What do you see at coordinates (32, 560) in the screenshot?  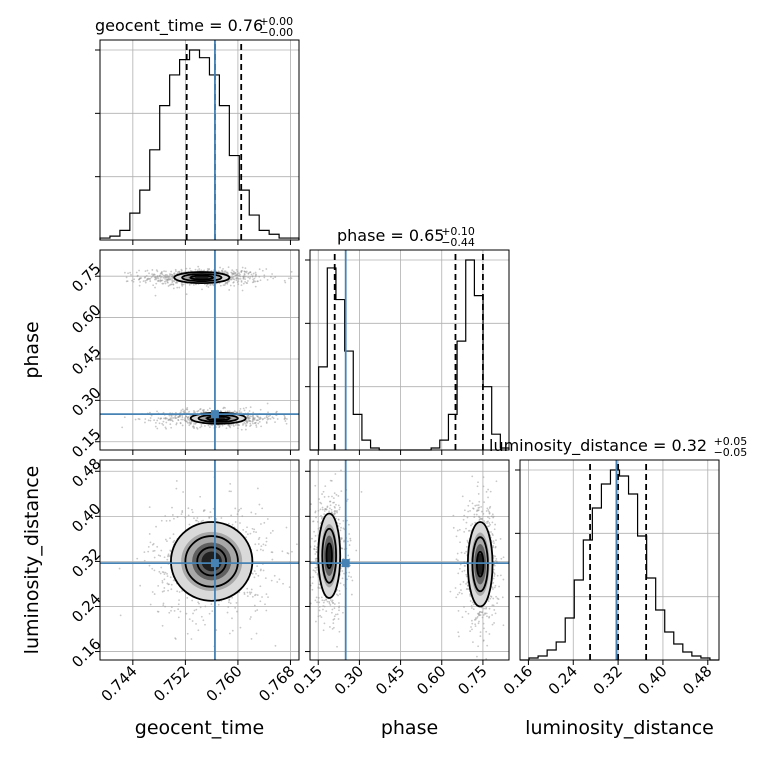 I see `y-axis-label-luminosity_distance: luminosity_distance` at bounding box center [32, 560].